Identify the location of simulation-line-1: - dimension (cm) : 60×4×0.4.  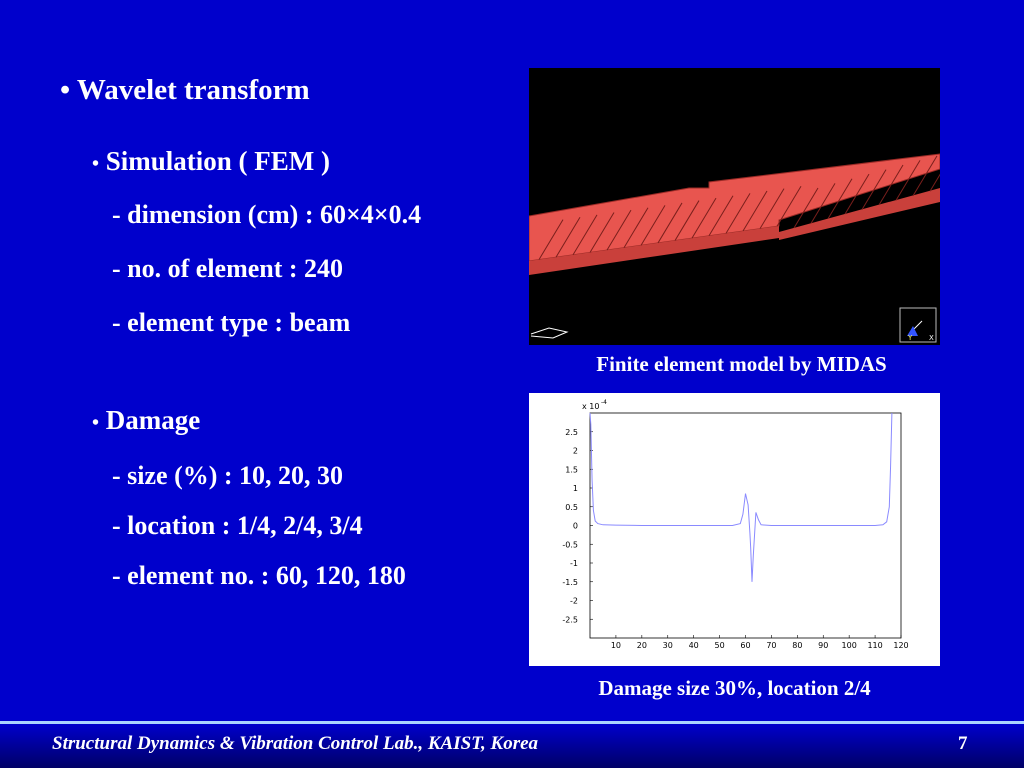
(267, 214).